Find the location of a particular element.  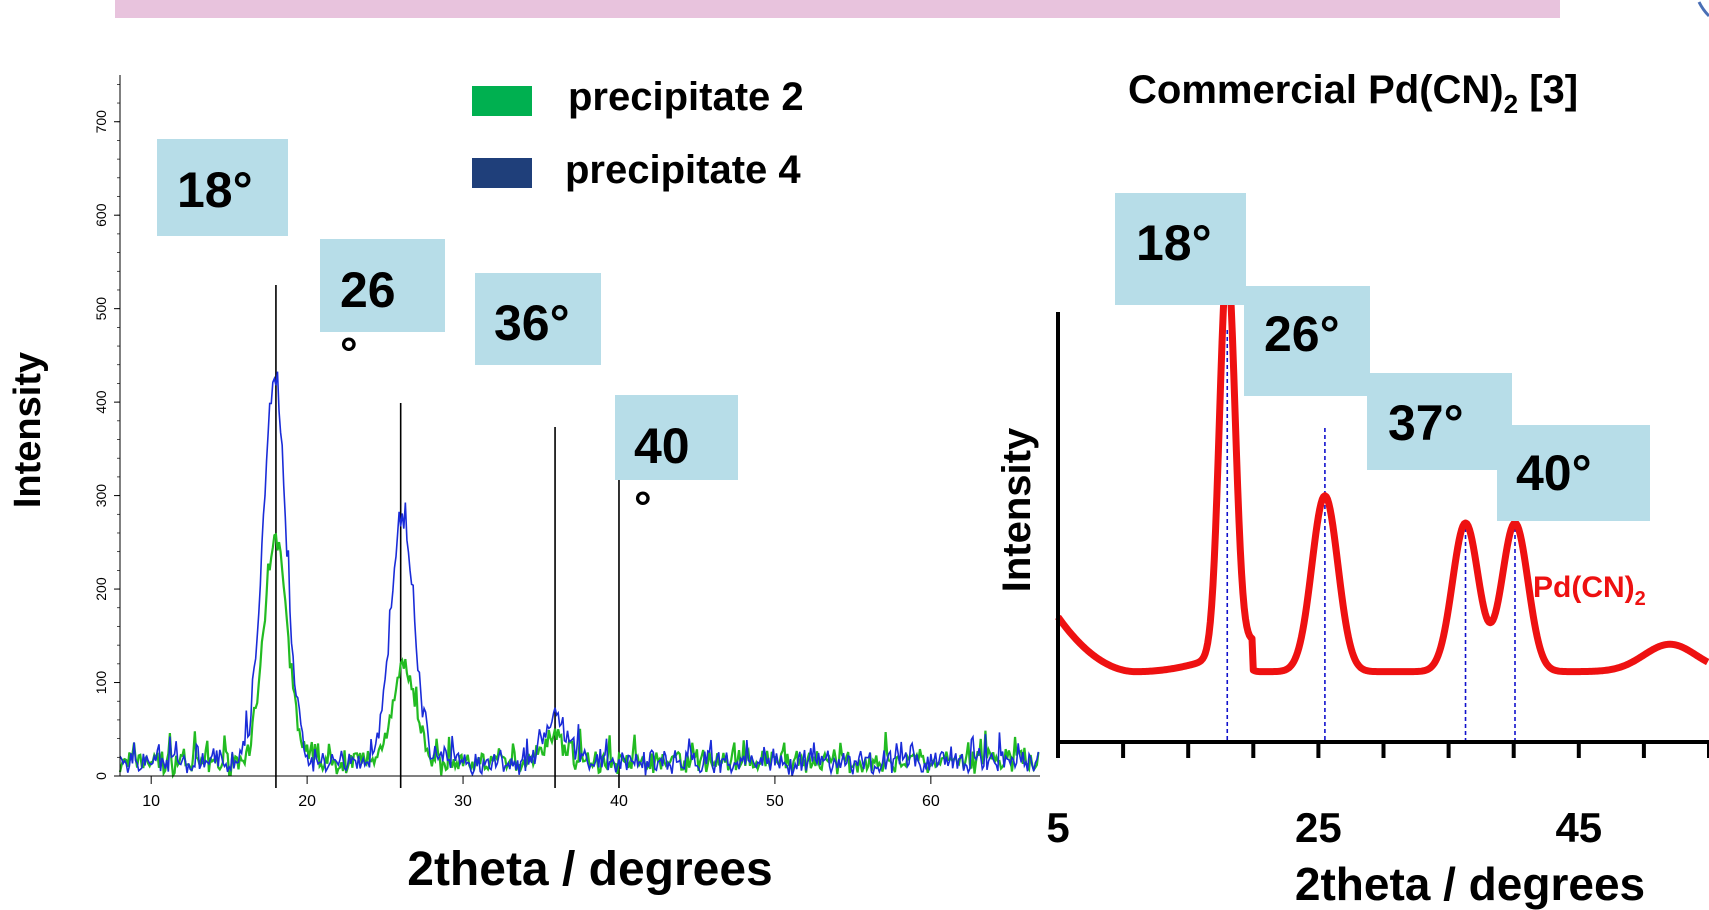

left-x-tick-label: 10 is located at coordinates (151, 801).